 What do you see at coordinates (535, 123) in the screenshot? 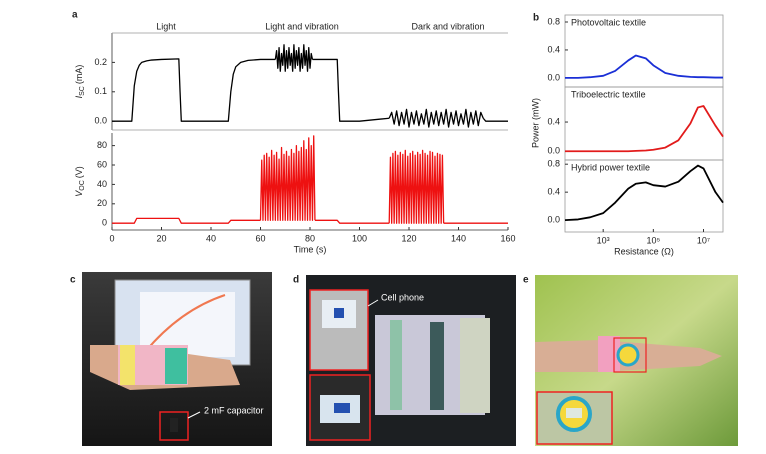
I see `y-axis-label: Power (mW)` at bounding box center [535, 123].